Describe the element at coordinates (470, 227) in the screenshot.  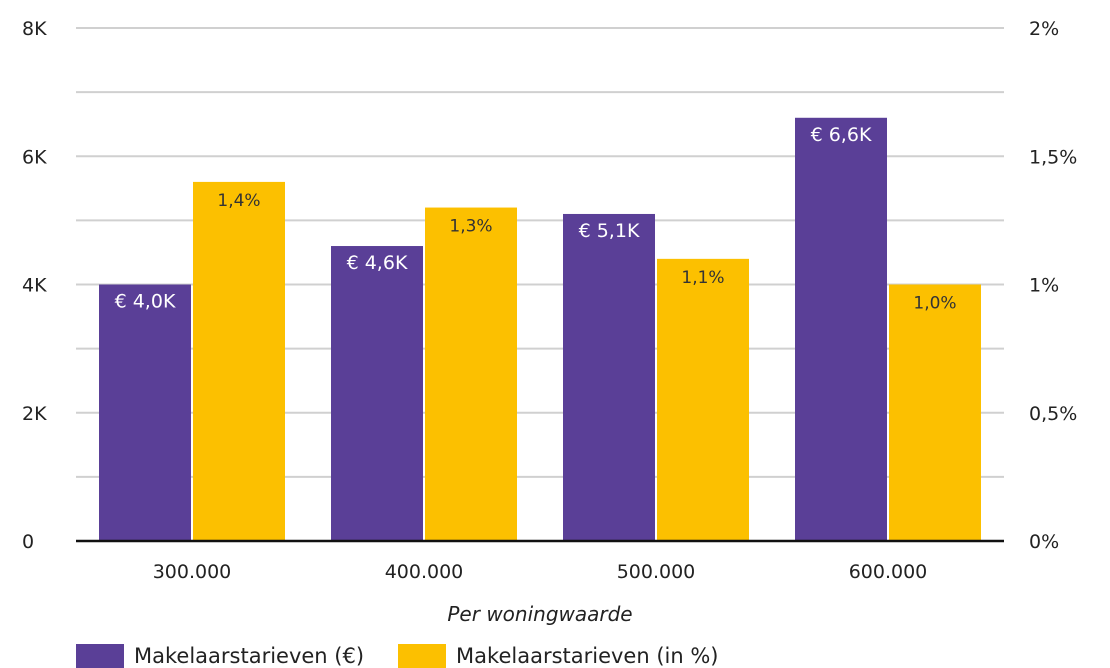
I see `data-label-percent: 1,3%` at that location.